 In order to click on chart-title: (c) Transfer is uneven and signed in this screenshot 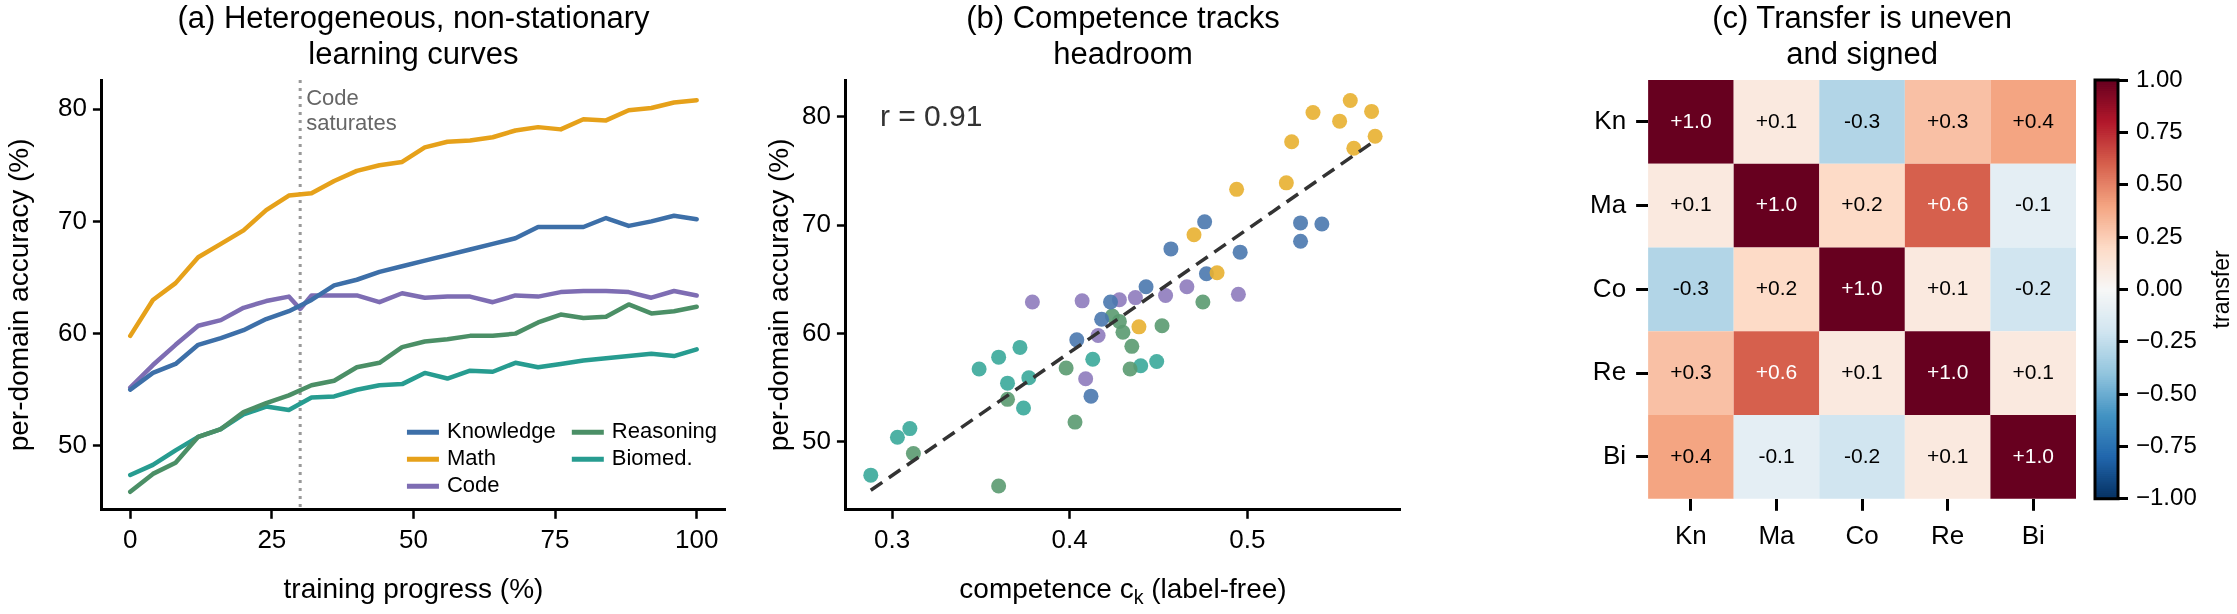, I will do `click(1862, 35)`.